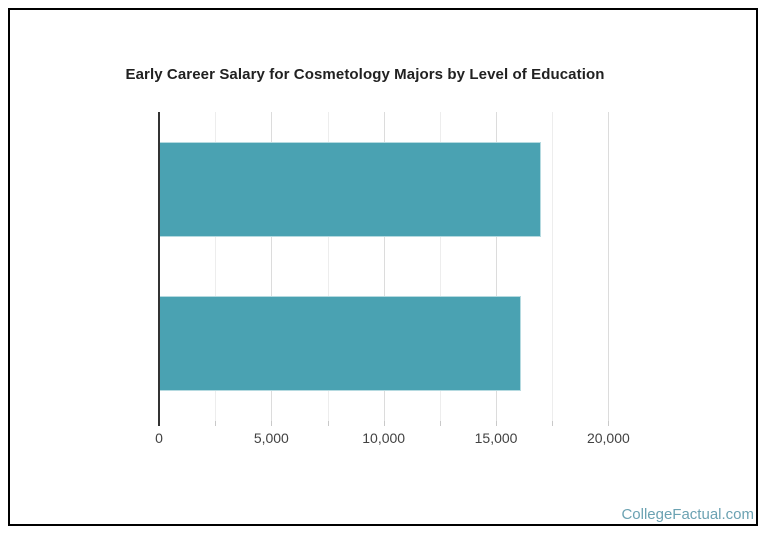  I want to click on x-tick-label: 15,000, so click(496, 438).